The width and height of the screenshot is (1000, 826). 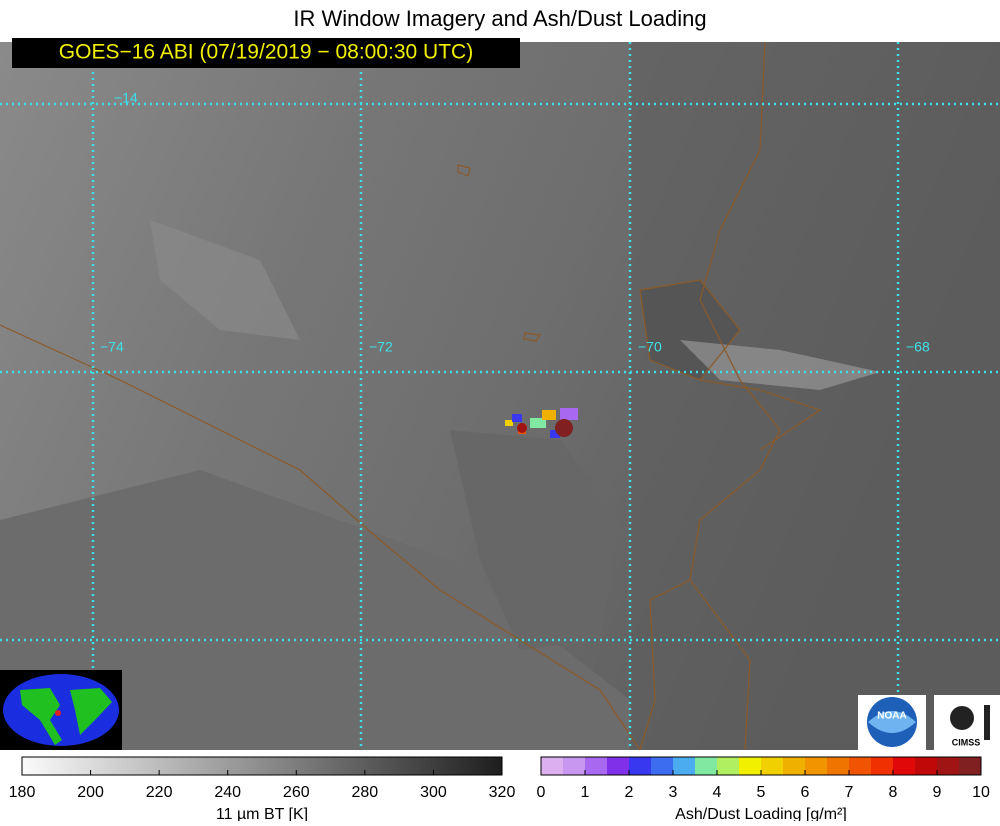 What do you see at coordinates (90, 792) in the screenshot?
I see `colorbar-tick-label: 200` at bounding box center [90, 792].